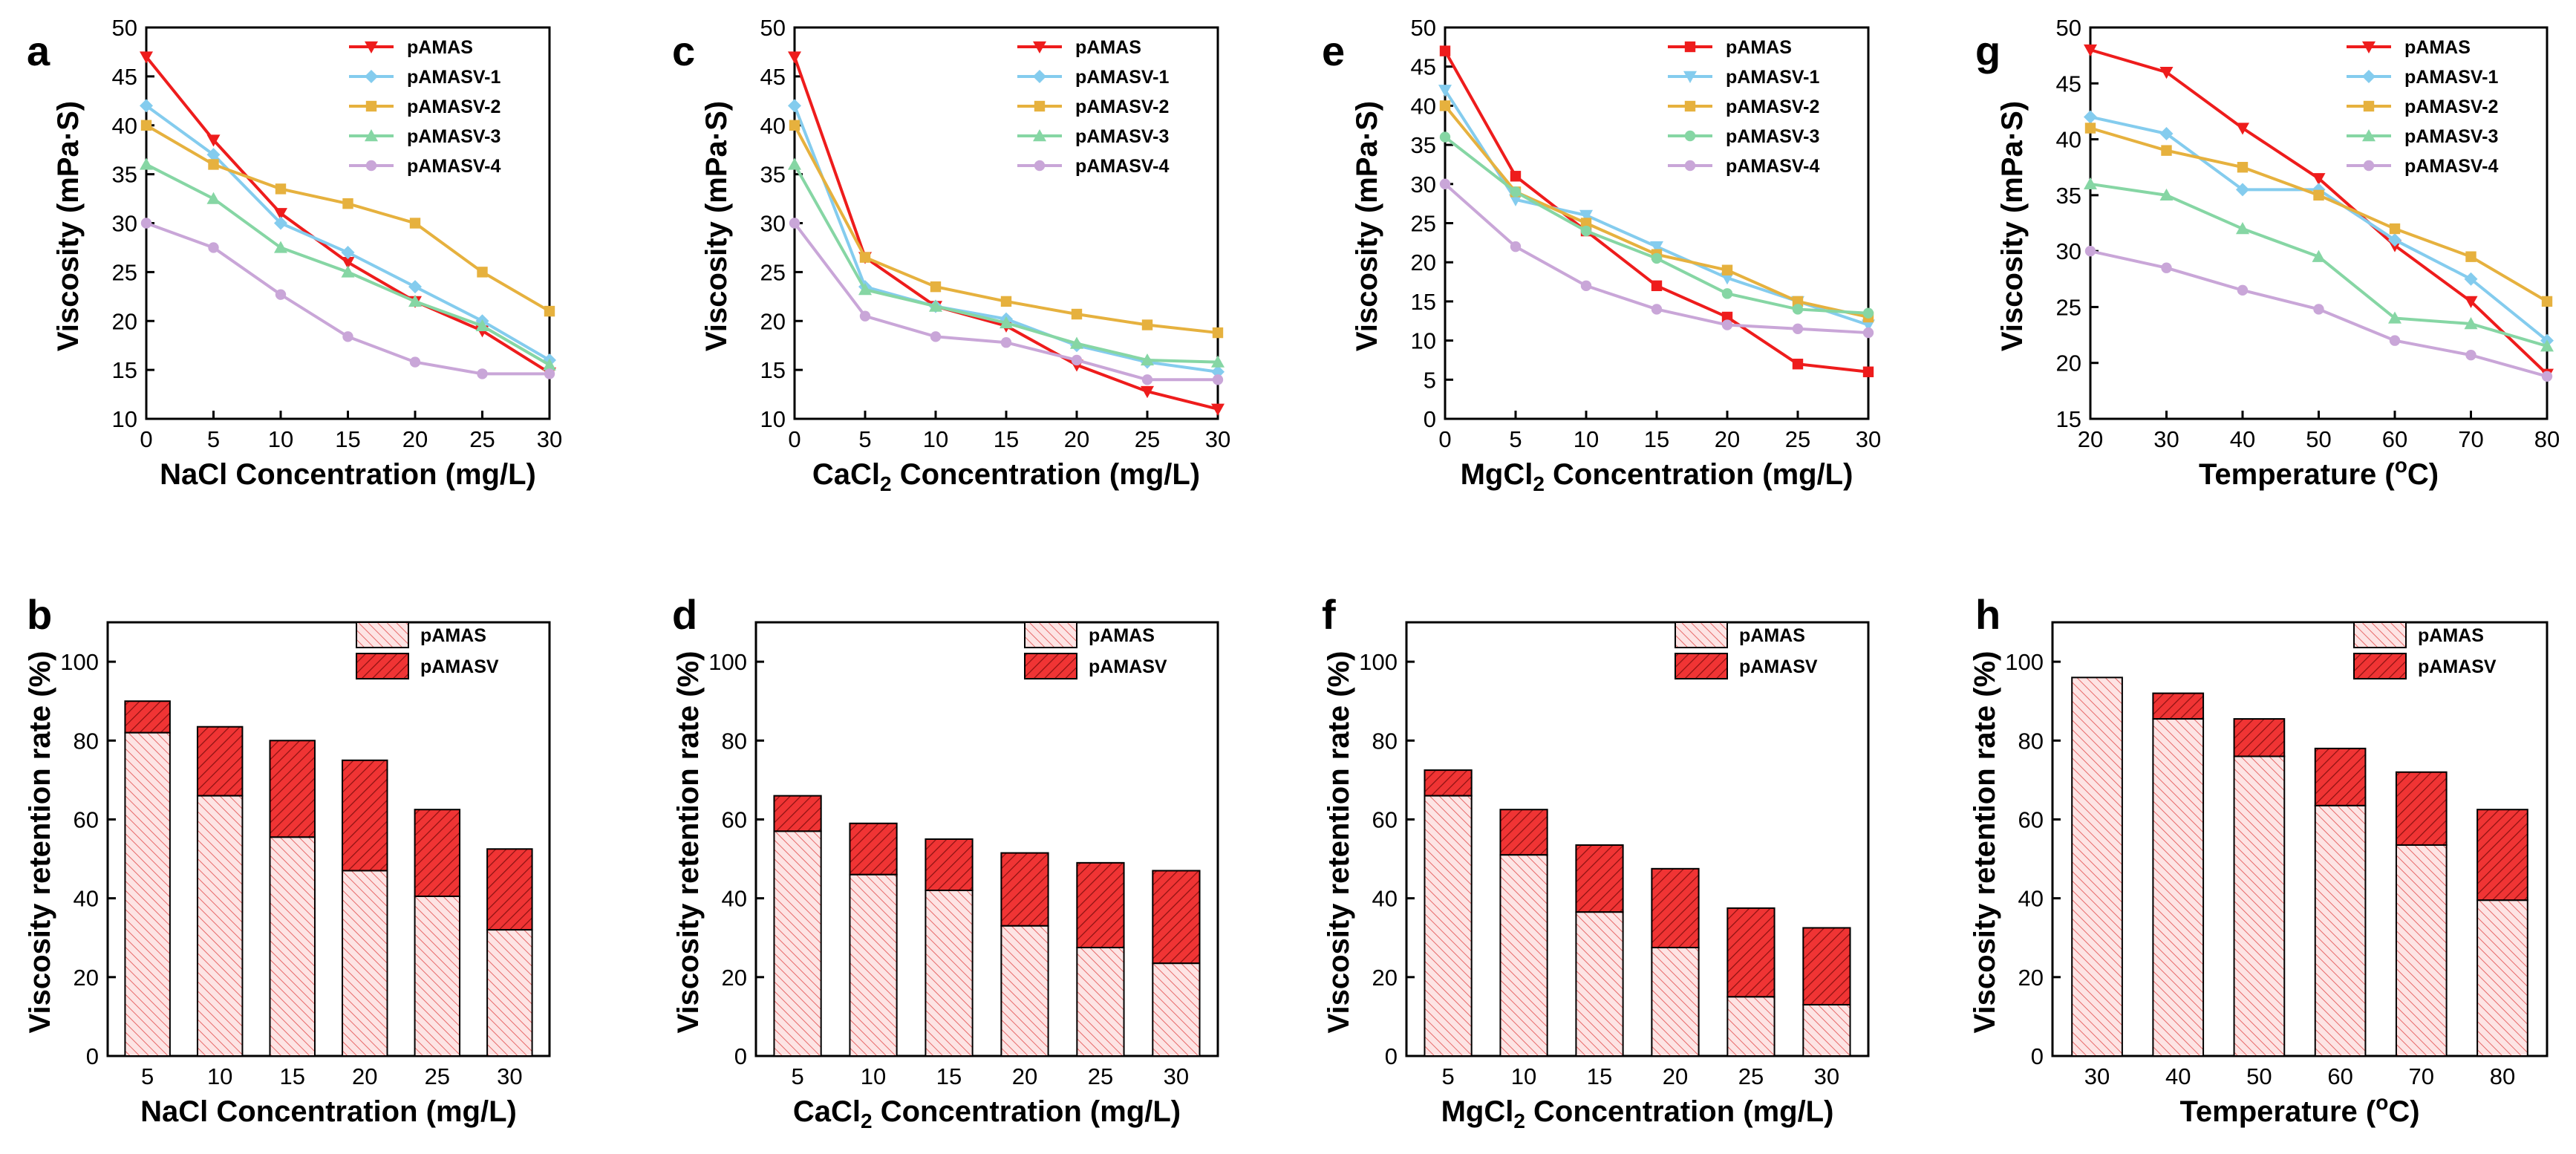  Describe the element at coordinates (986, 839) in the screenshot. I see `plot-frame` at that location.